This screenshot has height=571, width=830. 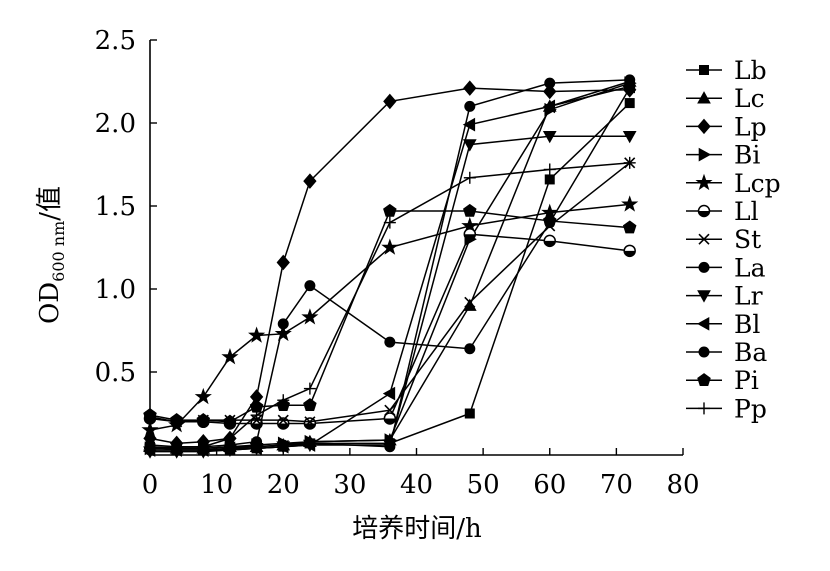 What do you see at coordinates (750, 267) in the screenshot?
I see `legend-label-la: La` at bounding box center [750, 267].